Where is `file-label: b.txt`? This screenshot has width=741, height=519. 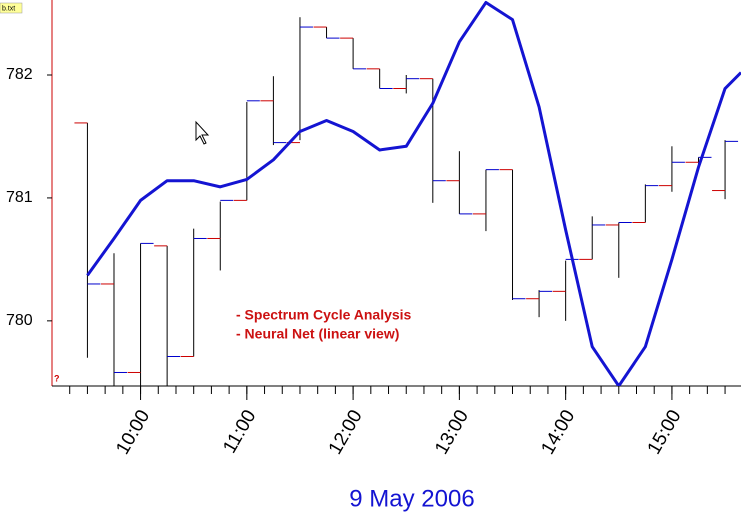 file-label: b.txt is located at coordinates (8, 8).